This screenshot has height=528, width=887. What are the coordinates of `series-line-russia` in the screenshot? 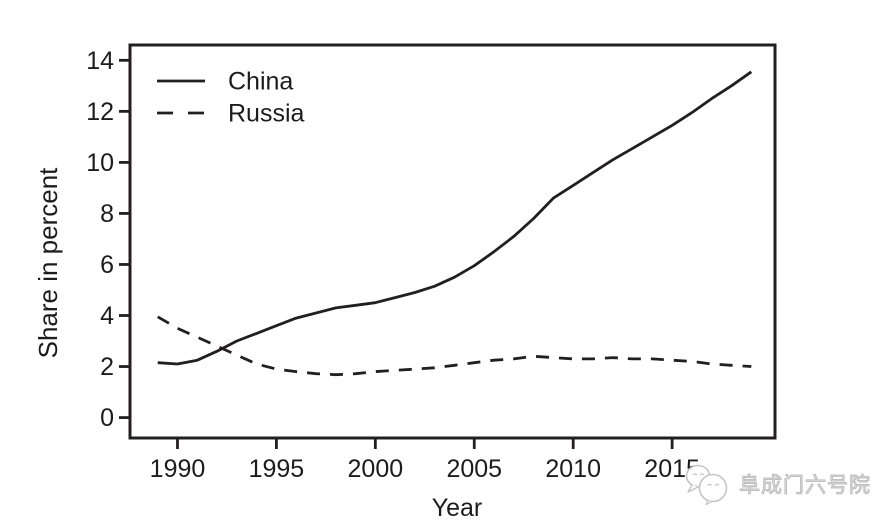 It's located at (454, 346).